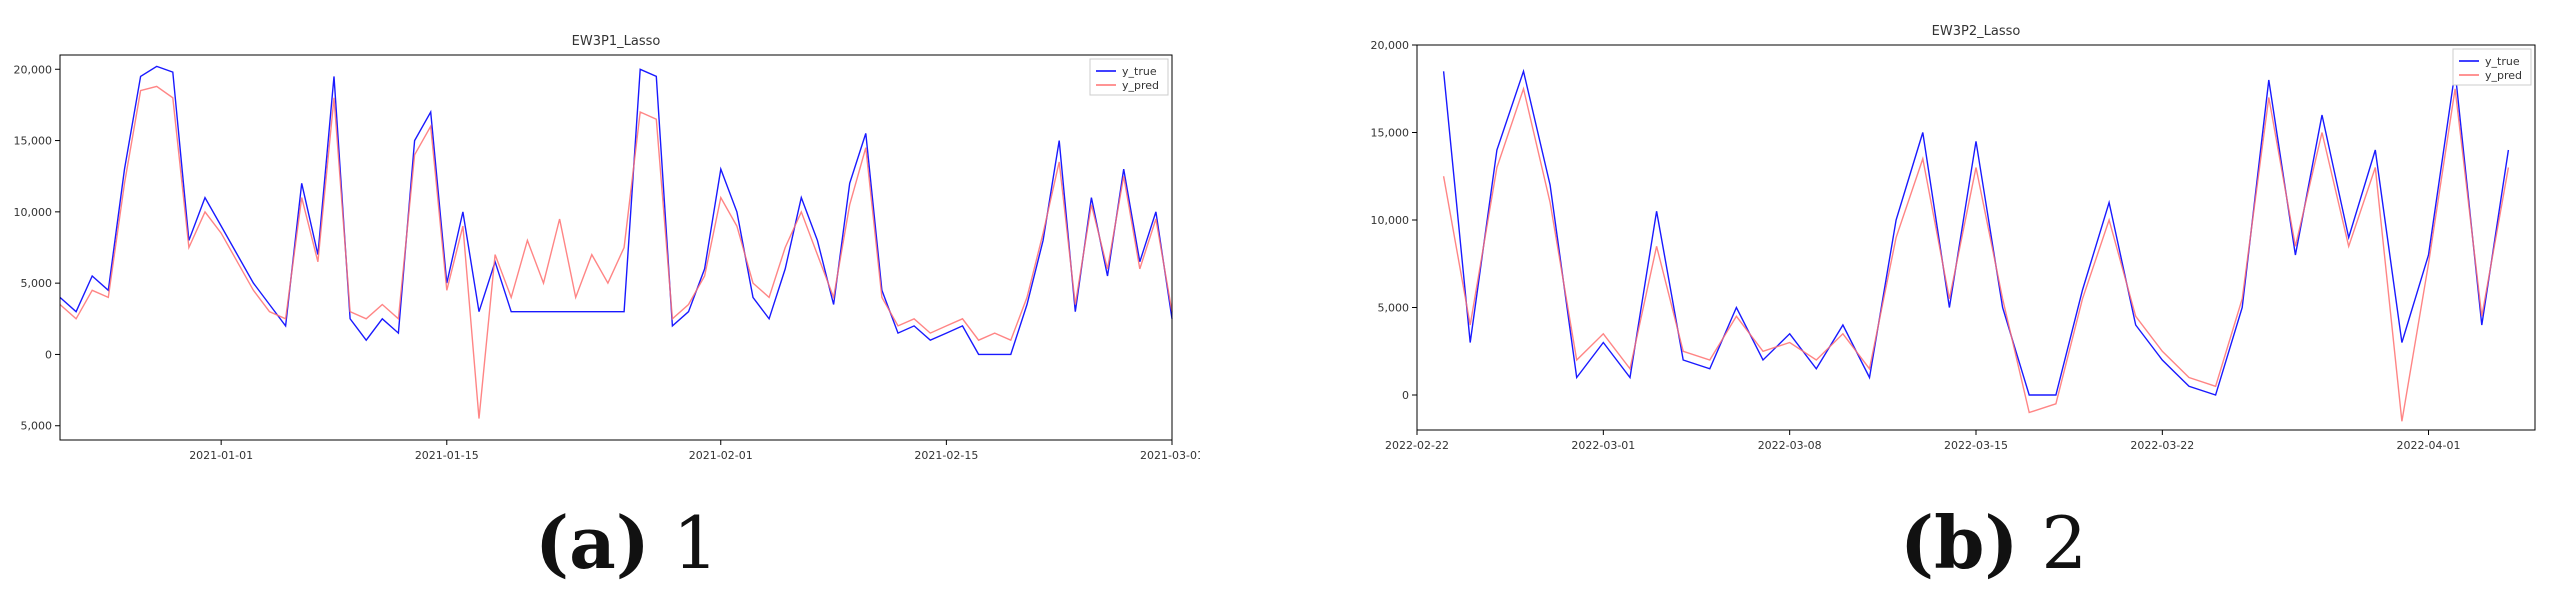 The width and height of the screenshot is (2575, 615). Describe the element at coordinates (33, 69) in the screenshot. I see `chart-a-y-tick-label: 20,000` at that location.